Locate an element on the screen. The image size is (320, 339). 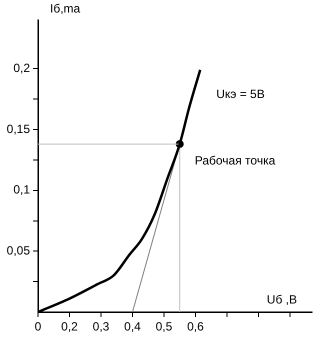
y-axis-title: Iб,ma is located at coordinates (65, 8).